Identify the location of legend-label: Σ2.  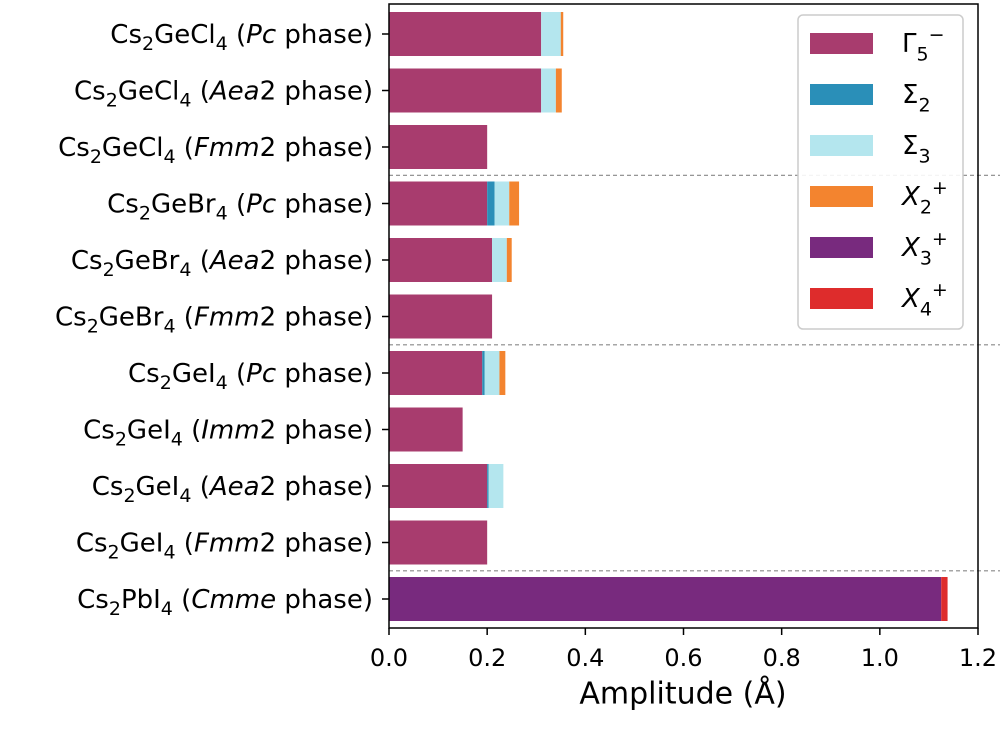
(916, 98).